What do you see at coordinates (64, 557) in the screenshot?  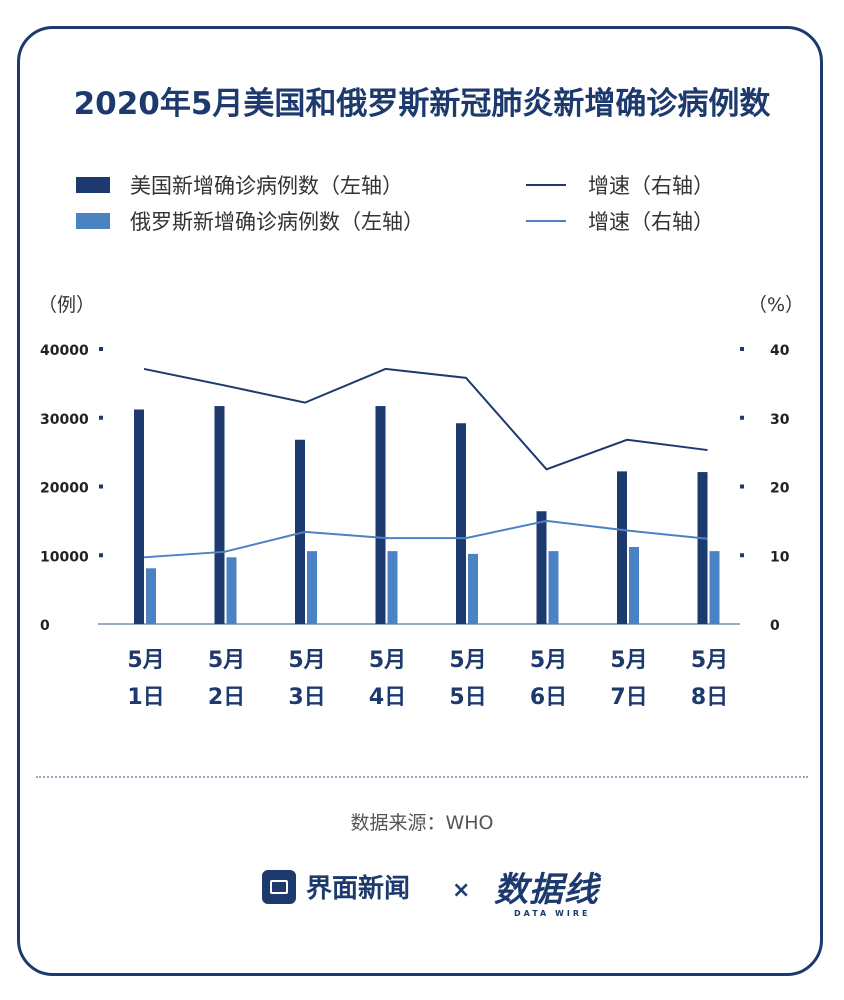 I see `left-tick-label: 10000` at bounding box center [64, 557].